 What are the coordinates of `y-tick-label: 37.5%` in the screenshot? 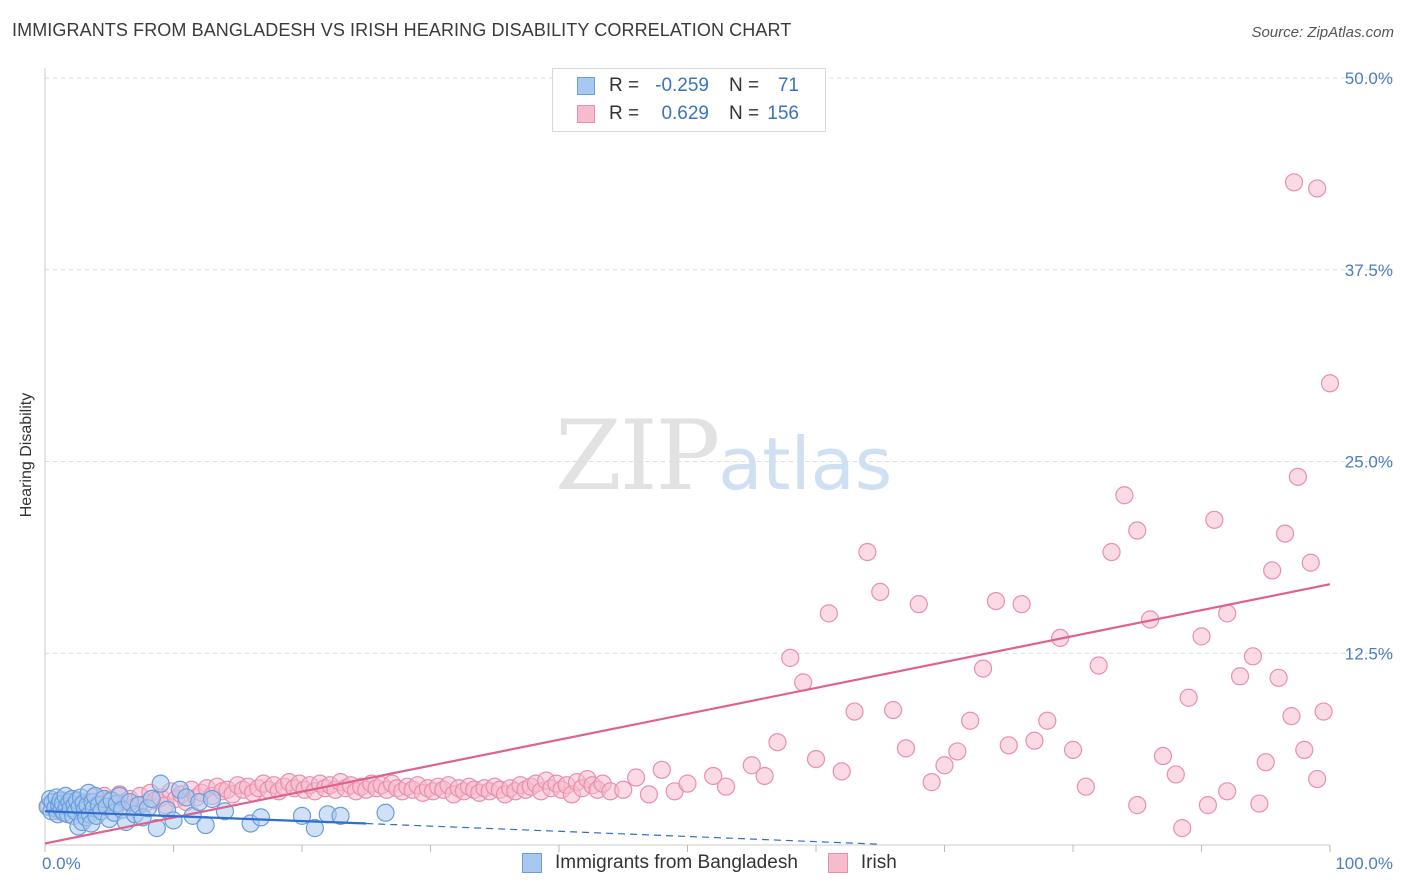 It's located at (1369, 270).